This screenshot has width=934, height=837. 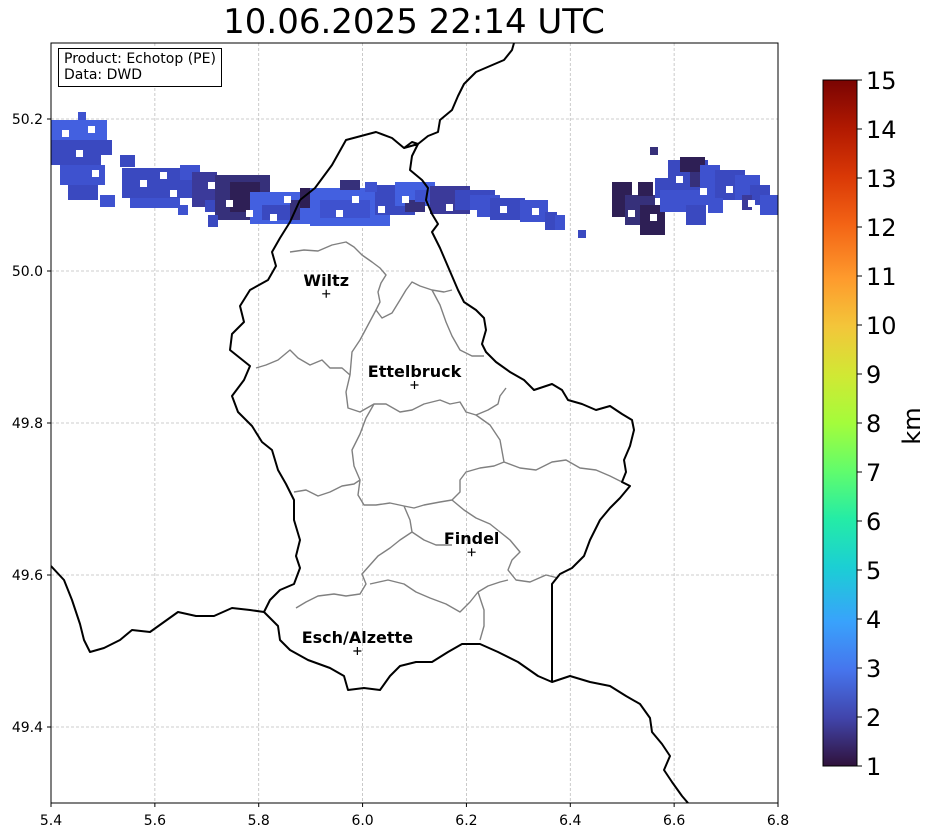 I want to click on data-source-label: Data: DWD, so click(x=103, y=75).